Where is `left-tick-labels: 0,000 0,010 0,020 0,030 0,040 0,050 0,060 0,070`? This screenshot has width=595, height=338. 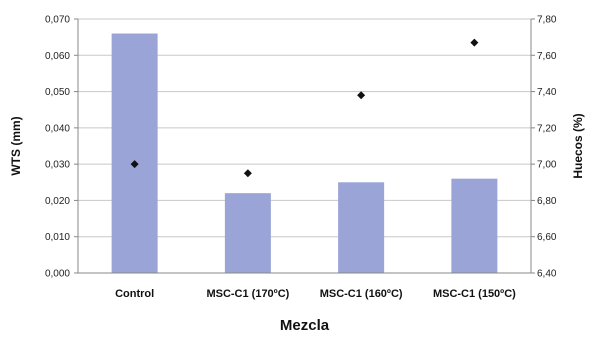
left-tick-labels: 0,000 0,010 0,020 0,030 0,040 0,050 0,060 0,070 is located at coordinates (61, 147).